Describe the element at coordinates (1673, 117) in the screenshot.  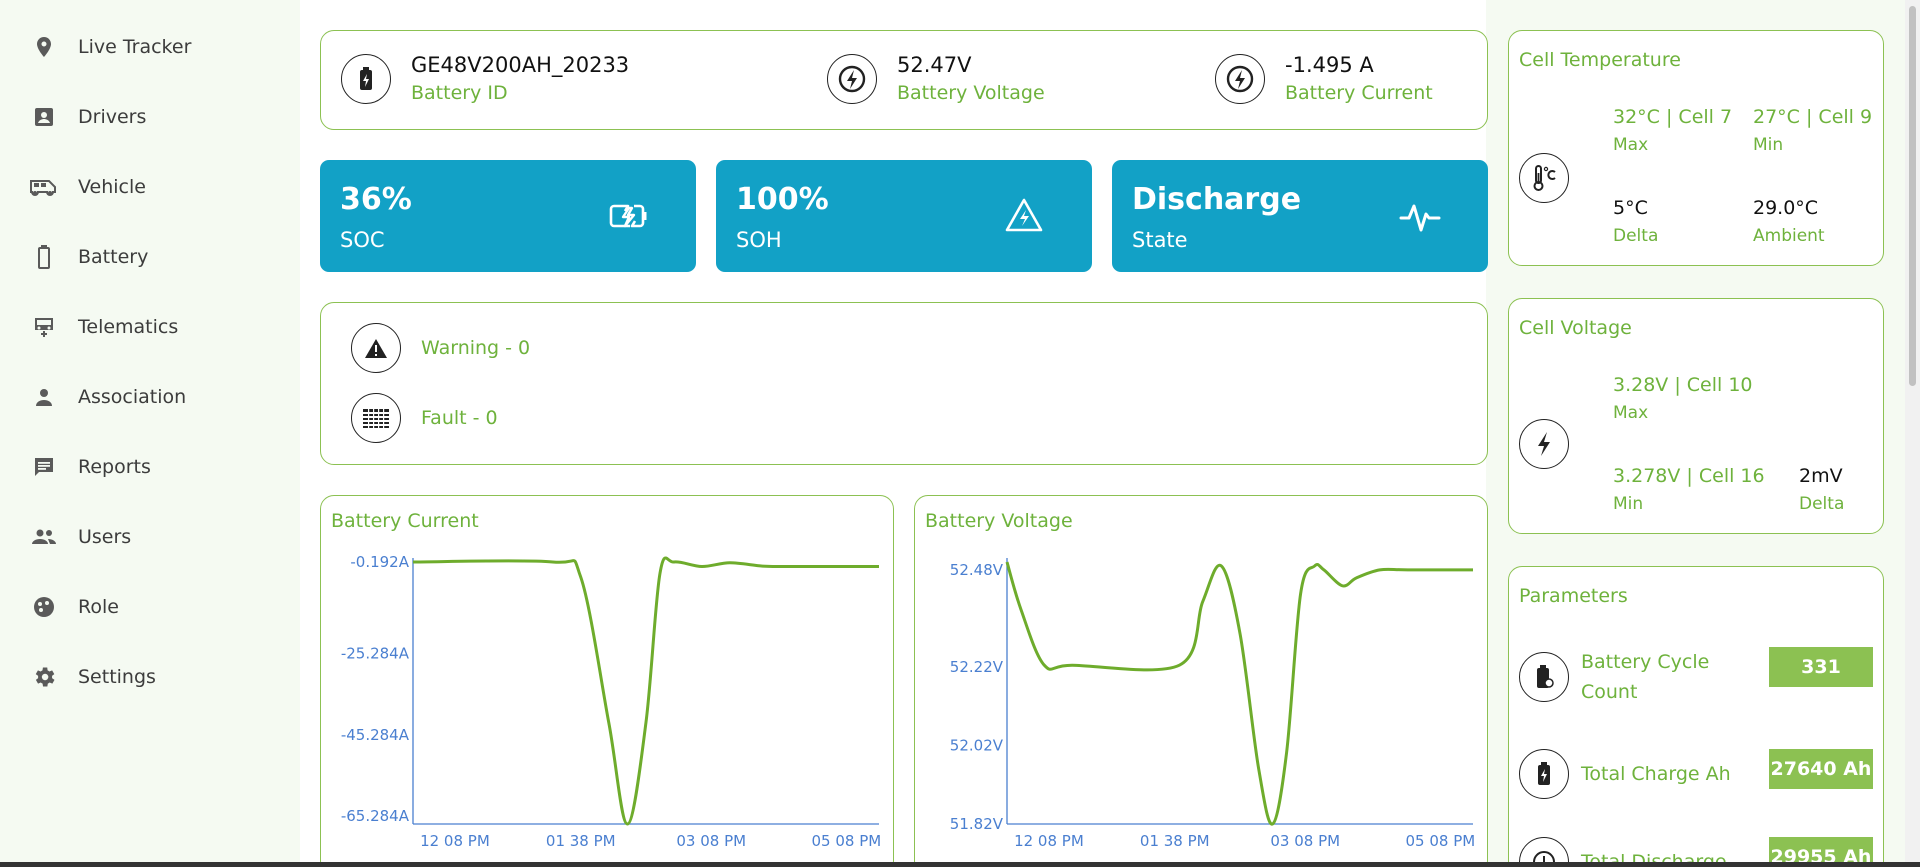
I see `temp-max-value: 32°C | Cell 7` at that location.